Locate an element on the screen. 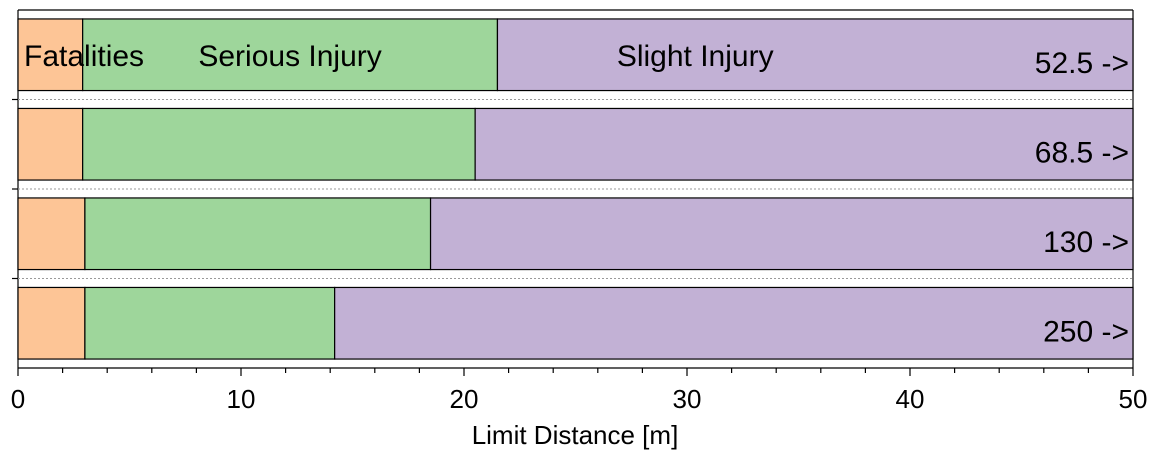 The height and width of the screenshot is (456, 1166). segment-label-slight-injury: Slight Injury is located at coordinates (695, 56).